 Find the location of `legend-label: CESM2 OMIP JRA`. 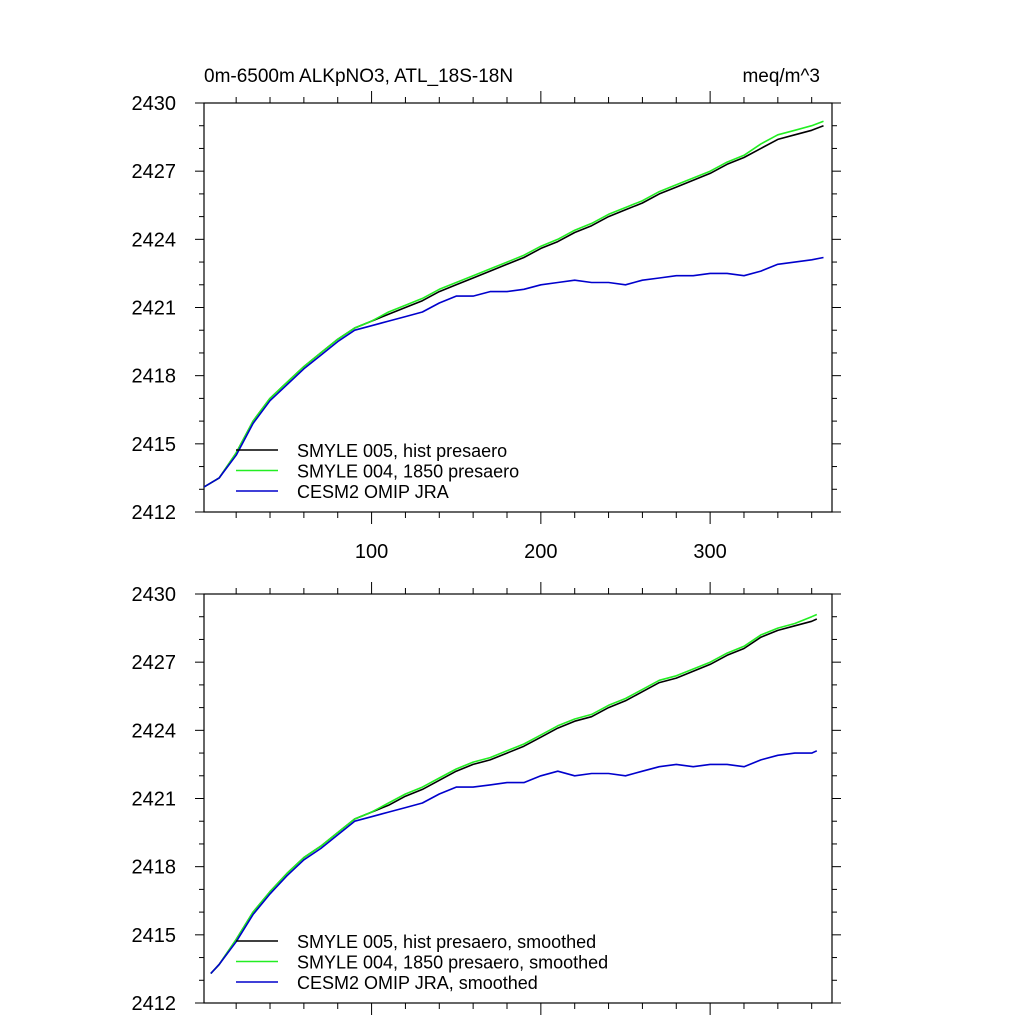

legend-label: CESM2 OMIP JRA is located at coordinates (373, 492).